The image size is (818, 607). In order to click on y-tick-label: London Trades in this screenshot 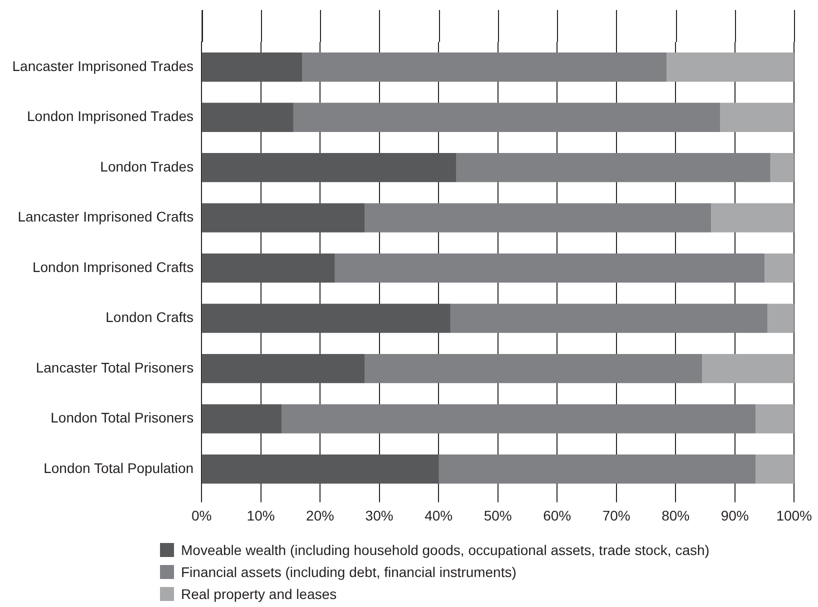, I will do `click(147, 166)`.